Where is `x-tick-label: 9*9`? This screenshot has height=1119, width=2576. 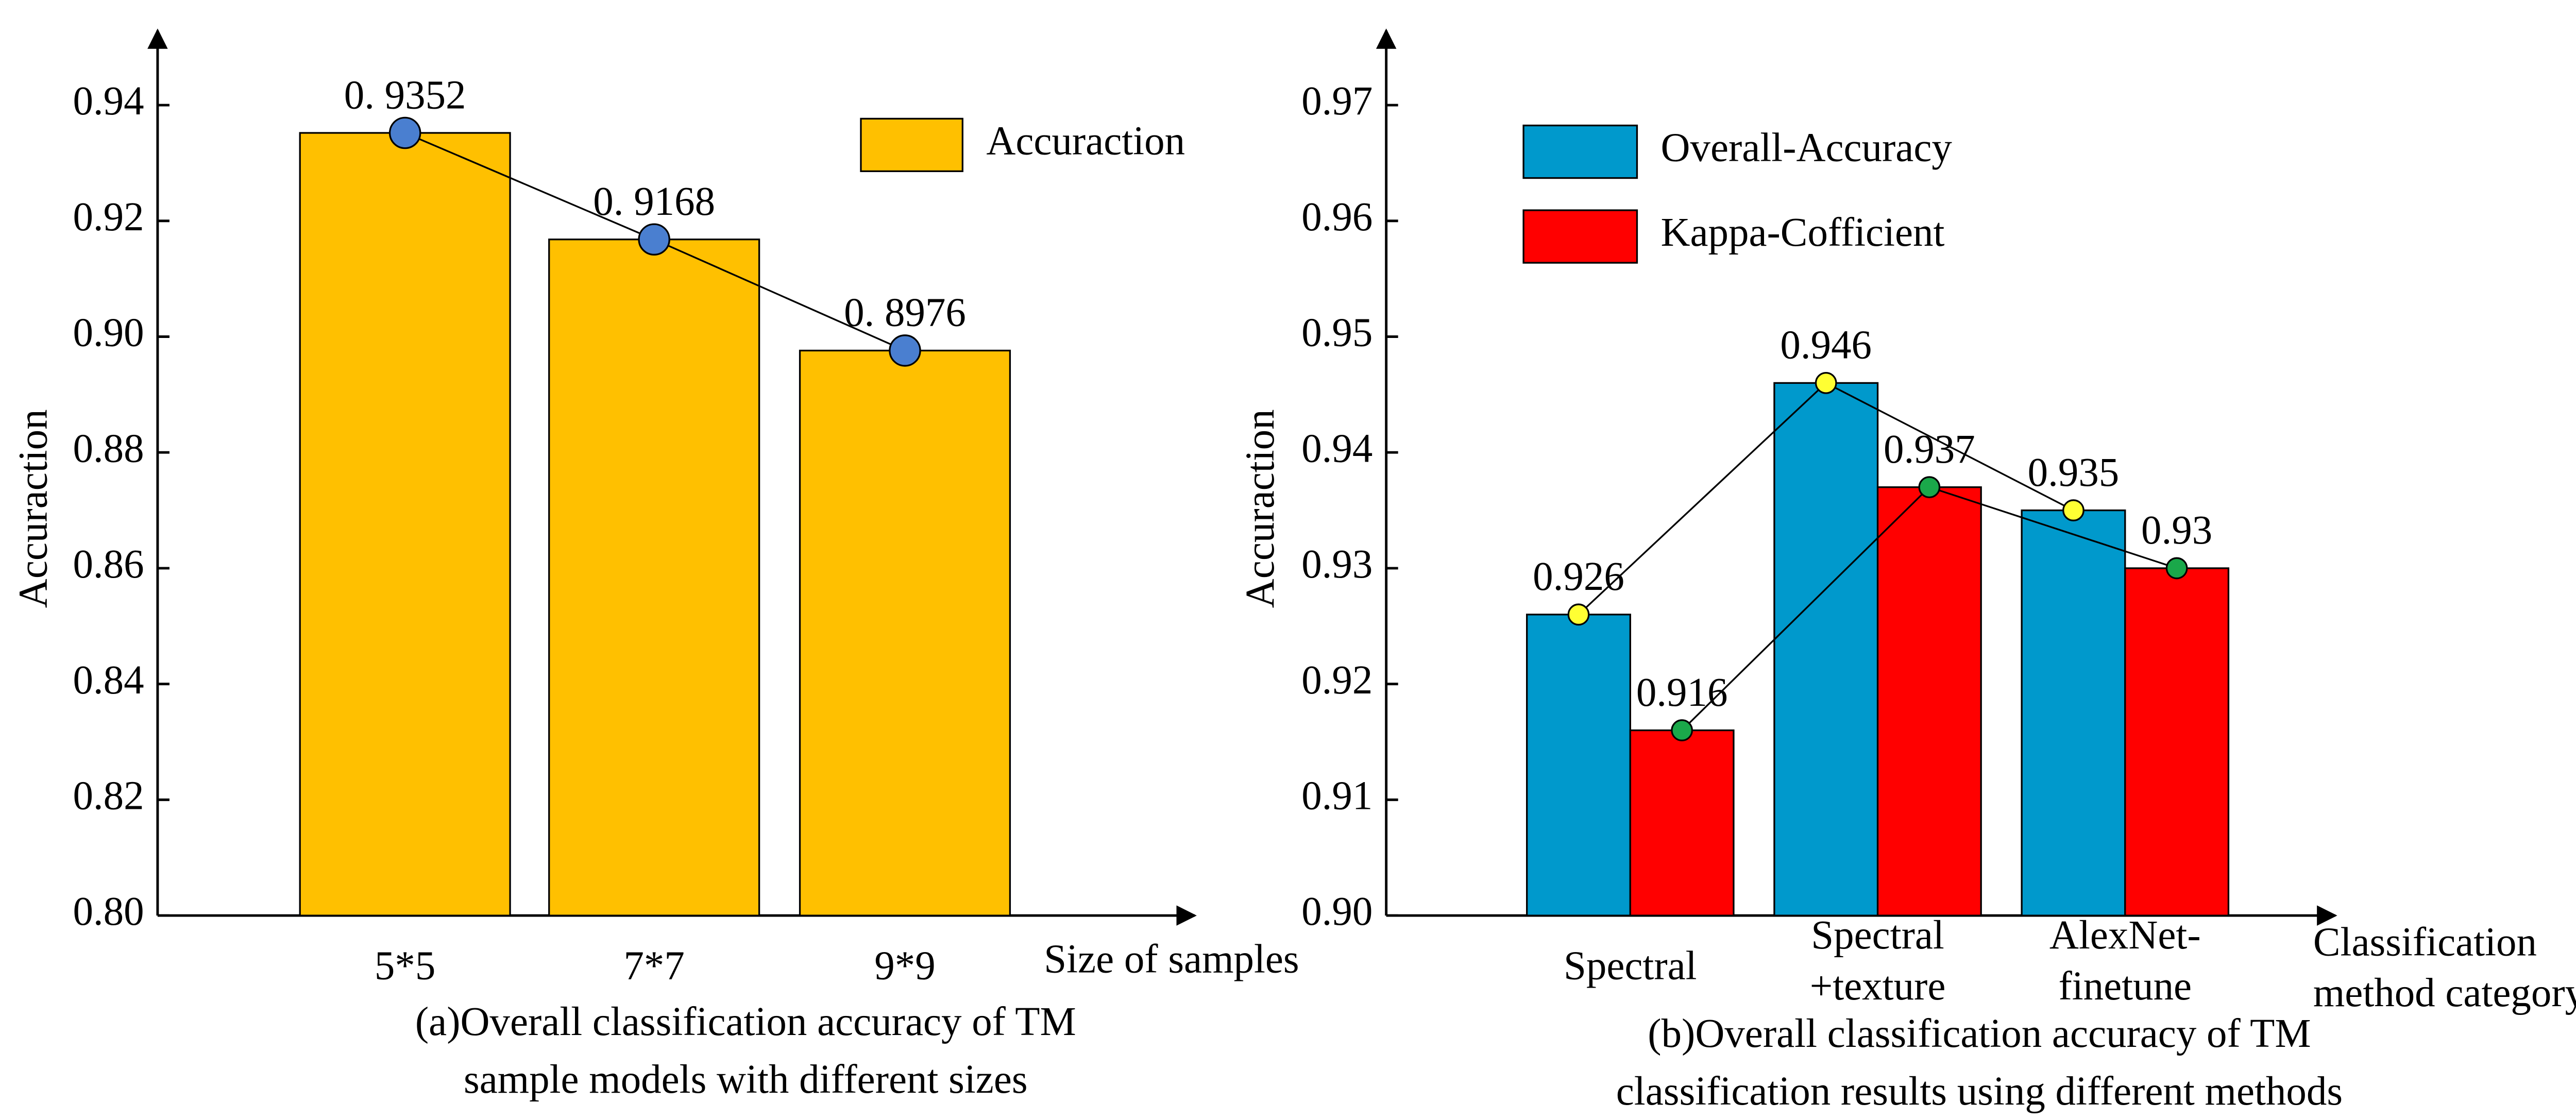
x-tick-label: 9*9 is located at coordinates (904, 966).